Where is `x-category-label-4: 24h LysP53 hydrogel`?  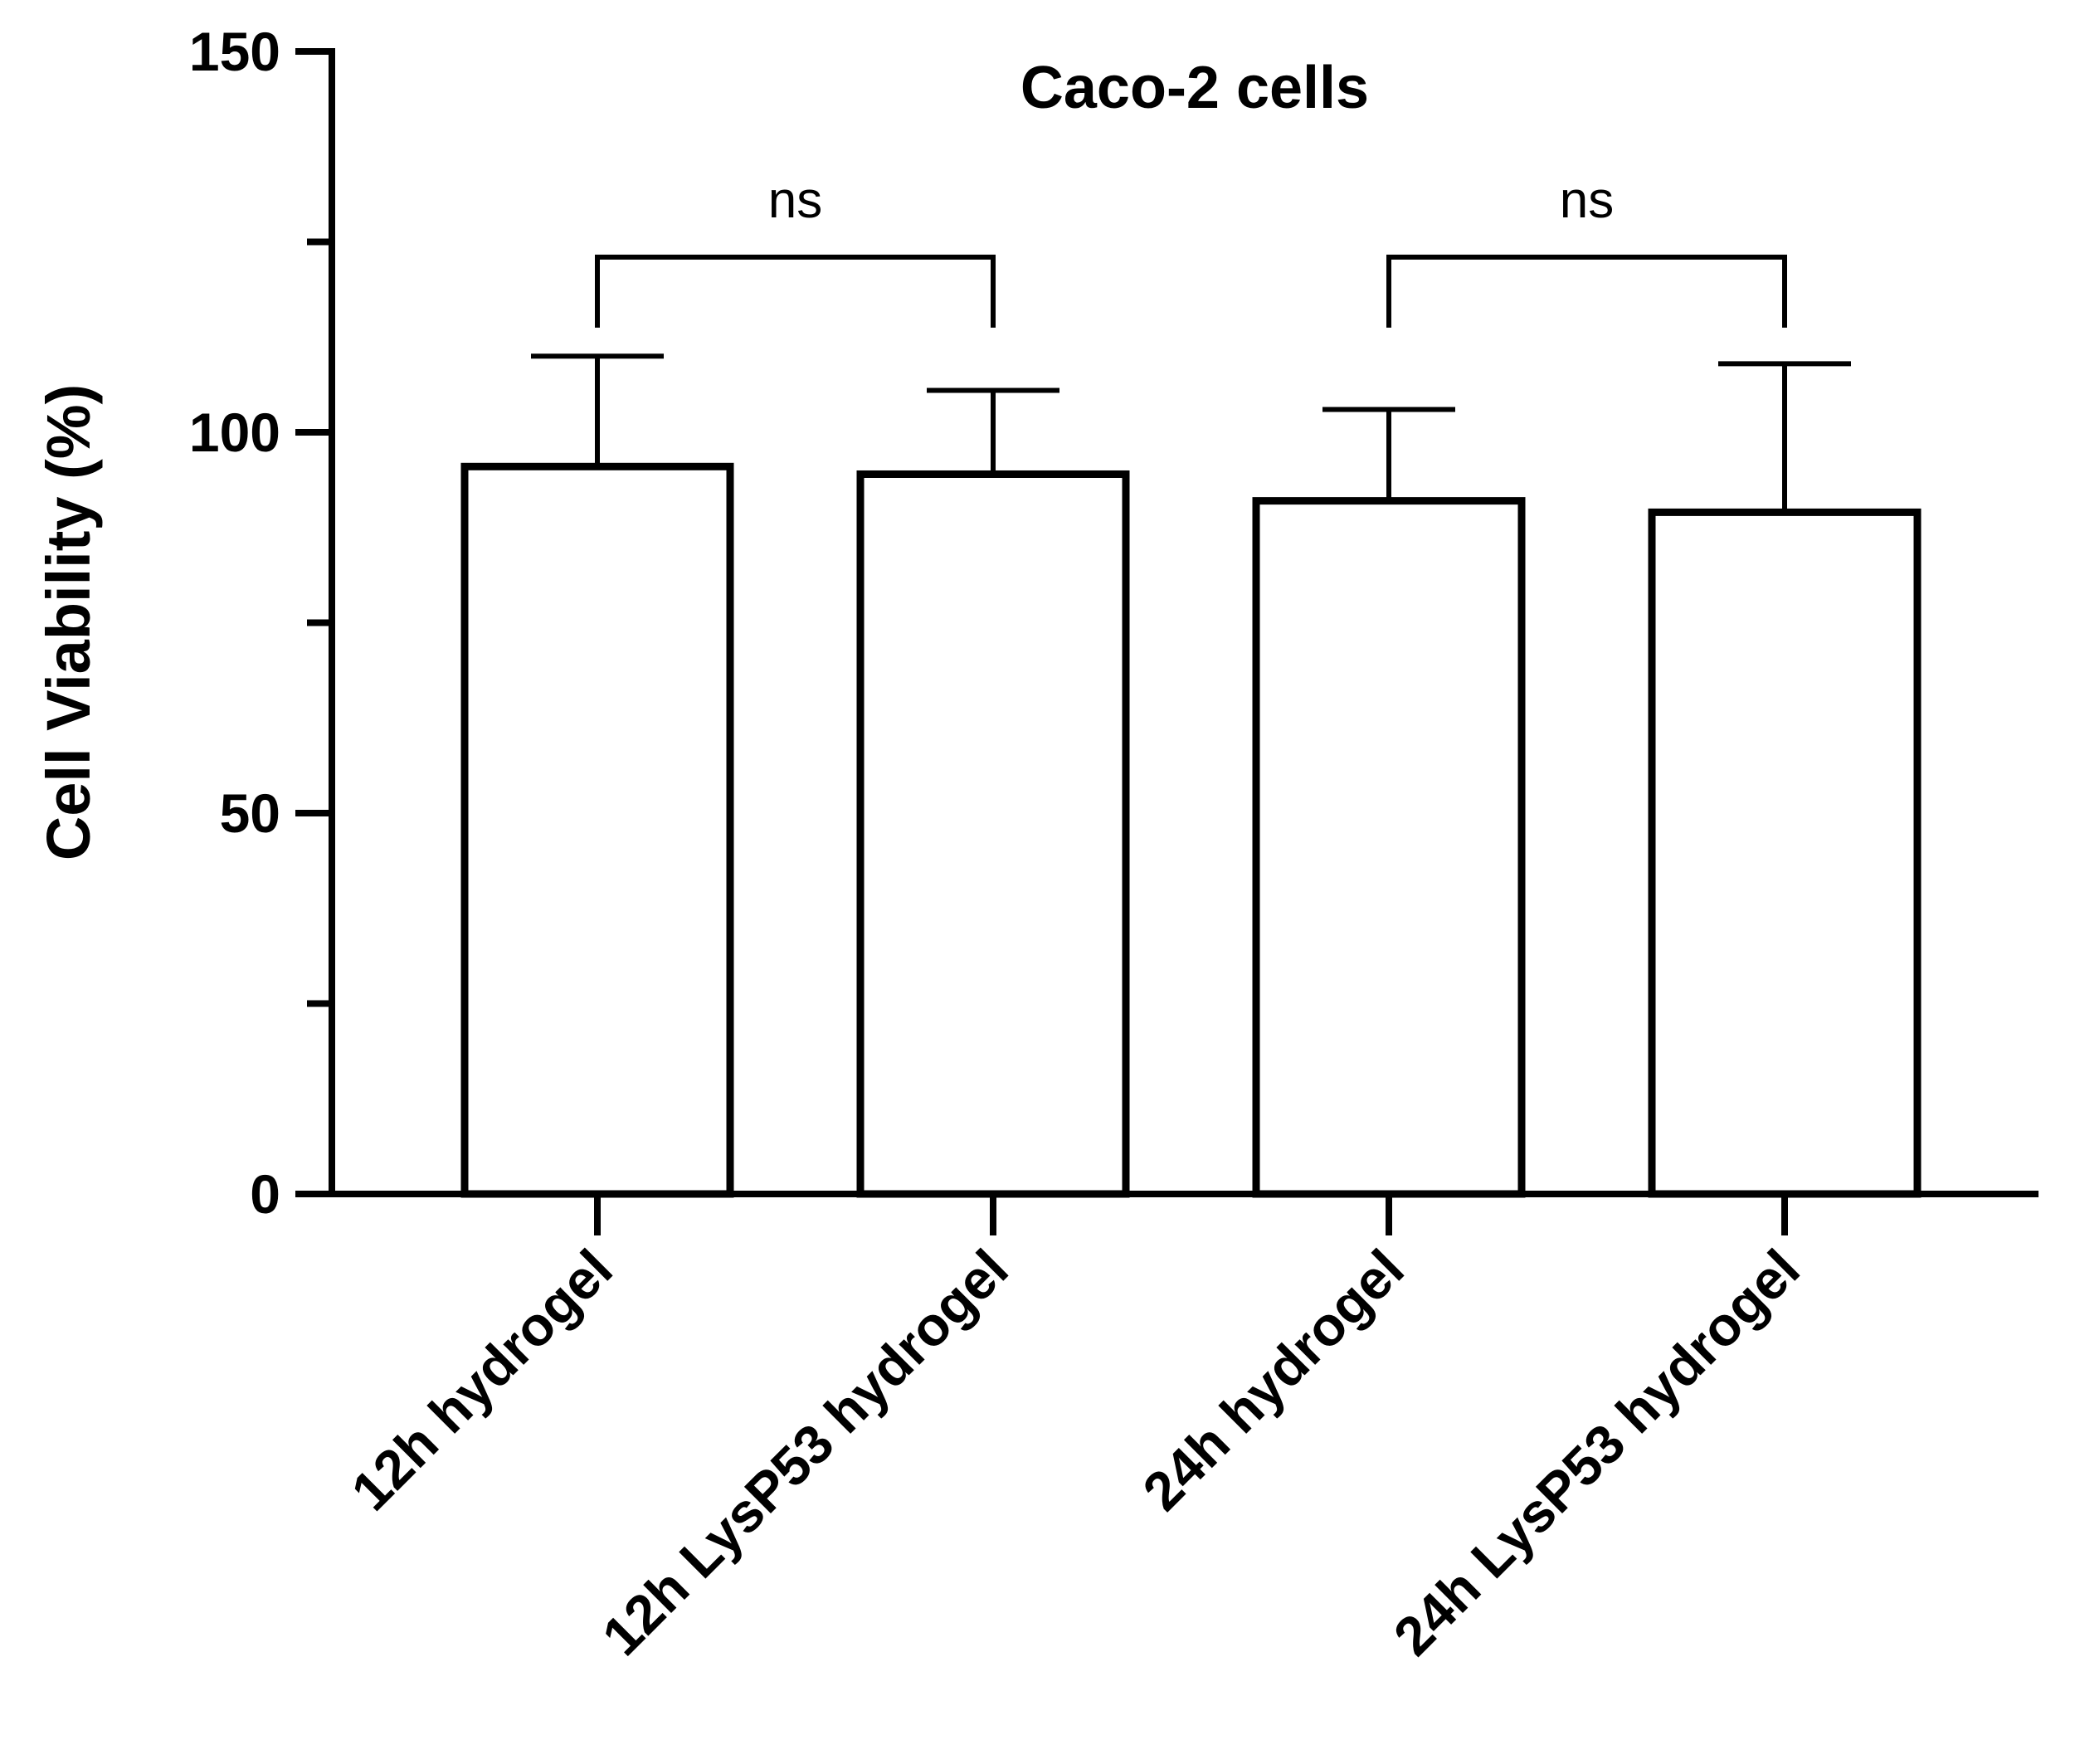 x-category-label-4: 24h LysP53 hydrogel is located at coordinates (1595, 1452).